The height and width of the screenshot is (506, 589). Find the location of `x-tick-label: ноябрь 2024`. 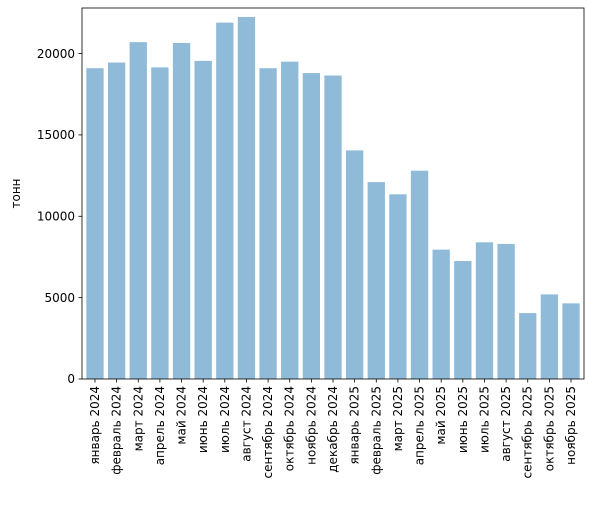

x-tick-label: ноябрь 2024 is located at coordinates (311, 425).